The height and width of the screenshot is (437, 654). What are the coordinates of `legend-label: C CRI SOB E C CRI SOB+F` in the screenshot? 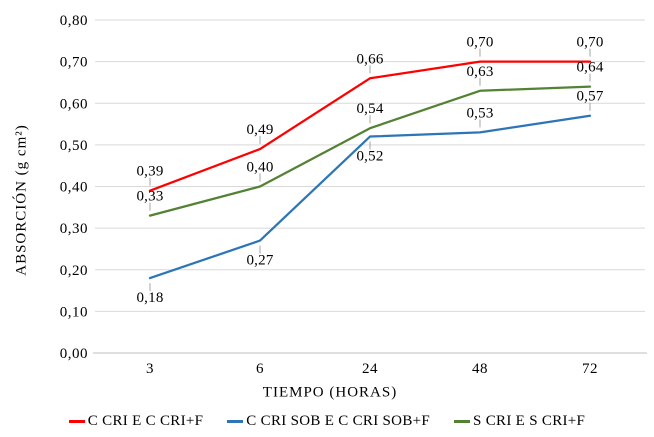 It's located at (338, 421).